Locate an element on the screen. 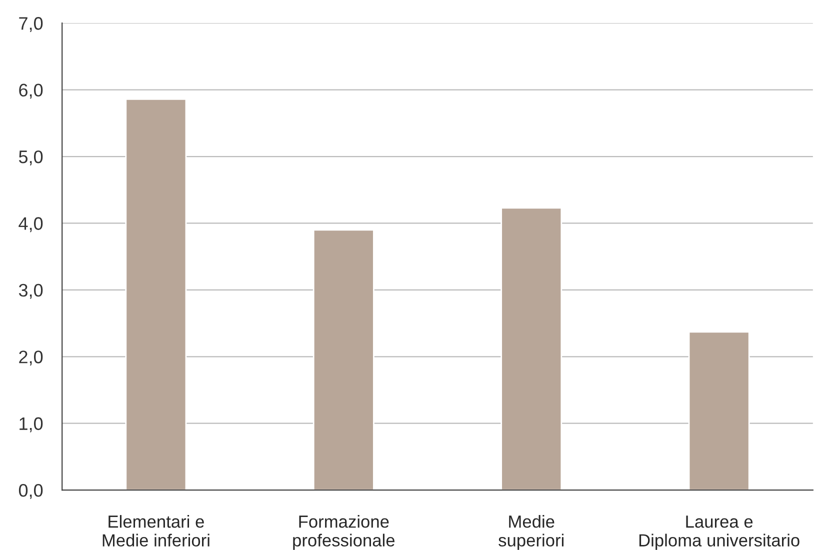 The width and height of the screenshot is (817, 550). y-tick-label: 0,0 is located at coordinates (30, 491).